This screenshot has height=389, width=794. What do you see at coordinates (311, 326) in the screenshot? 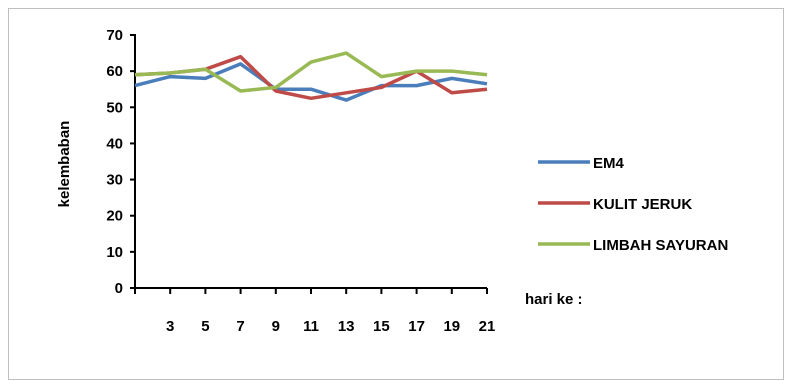
I see `x-tick-label: 11` at bounding box center [311, 326].